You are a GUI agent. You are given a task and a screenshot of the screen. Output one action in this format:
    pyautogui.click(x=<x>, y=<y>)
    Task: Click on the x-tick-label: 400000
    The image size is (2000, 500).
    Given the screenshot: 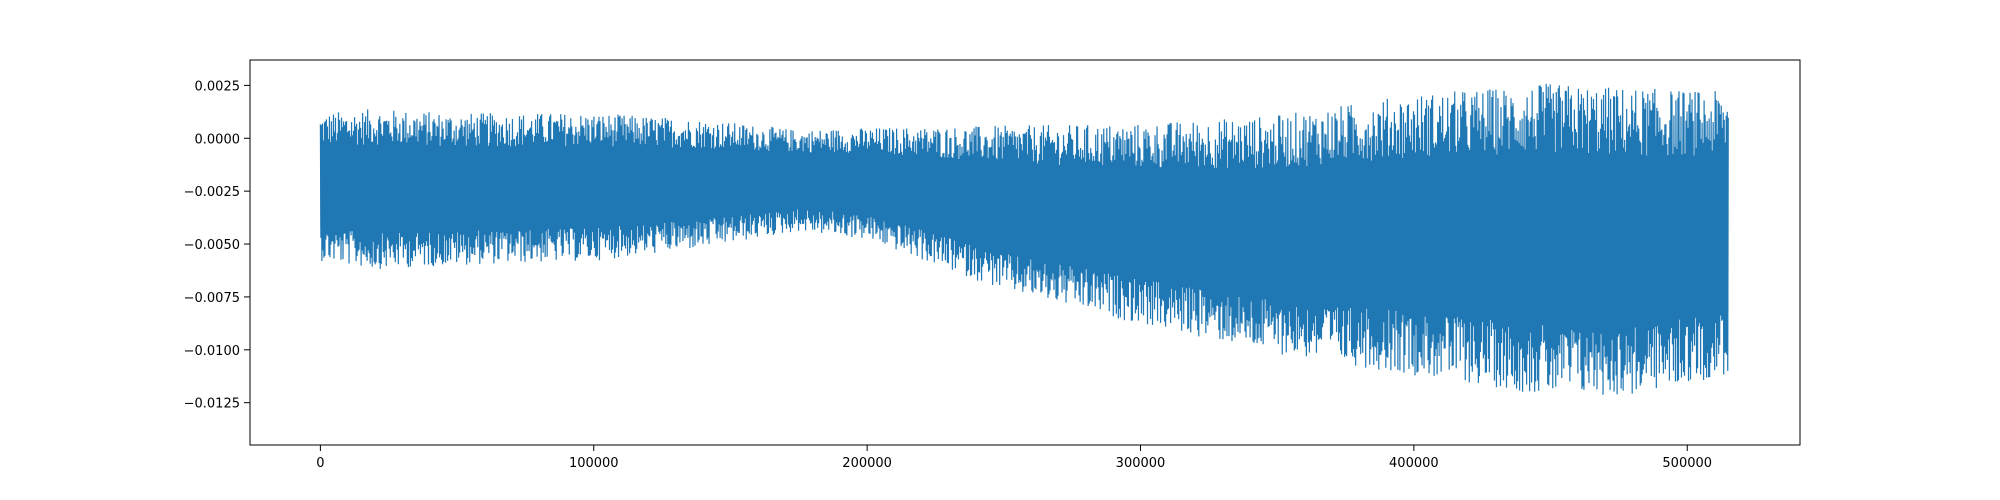 What is the action you would take?
    pyautogui.click(x=1414, y=463)
    